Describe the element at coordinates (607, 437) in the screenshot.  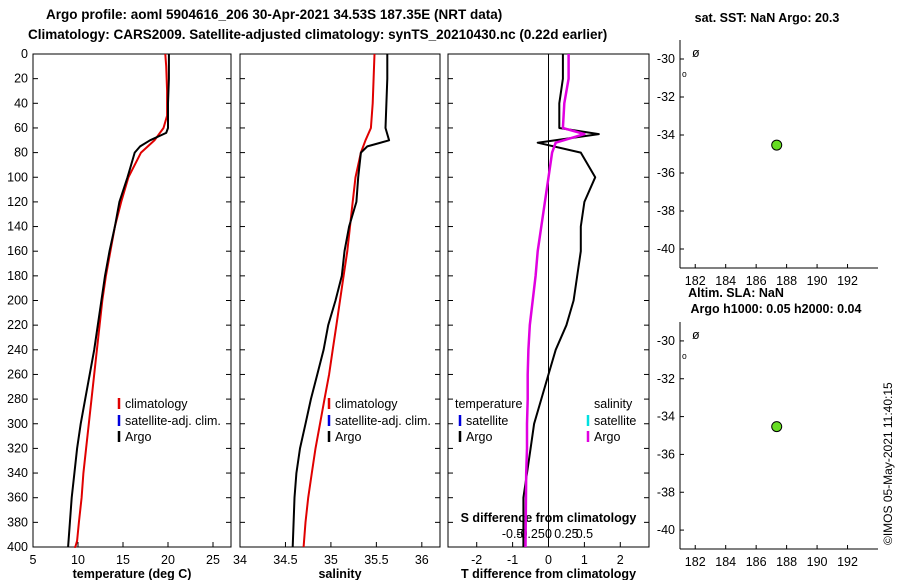
I see `diff-legend-sal-argo-label: Argo` at that location.